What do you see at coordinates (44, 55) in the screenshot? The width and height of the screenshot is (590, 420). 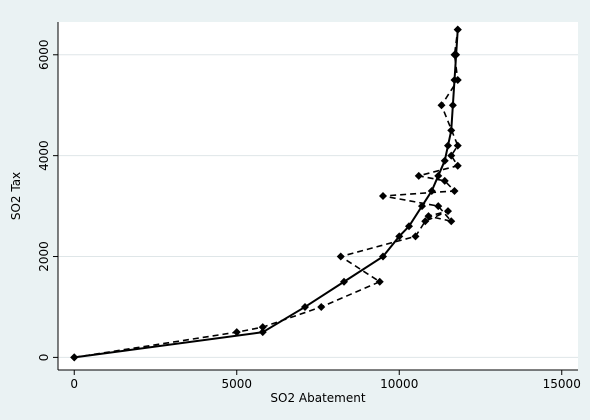 I see `y-tick-label: 6000` at bounding box center [44, 55].